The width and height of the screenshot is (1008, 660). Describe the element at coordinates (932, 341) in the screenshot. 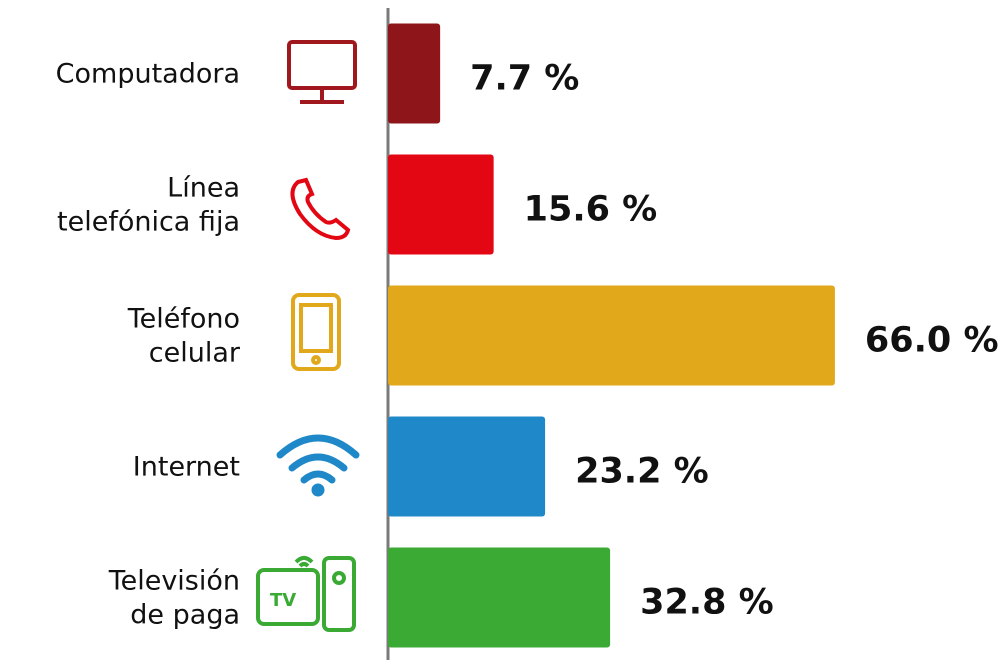

I see `value-label: 66.0 %` at that location.